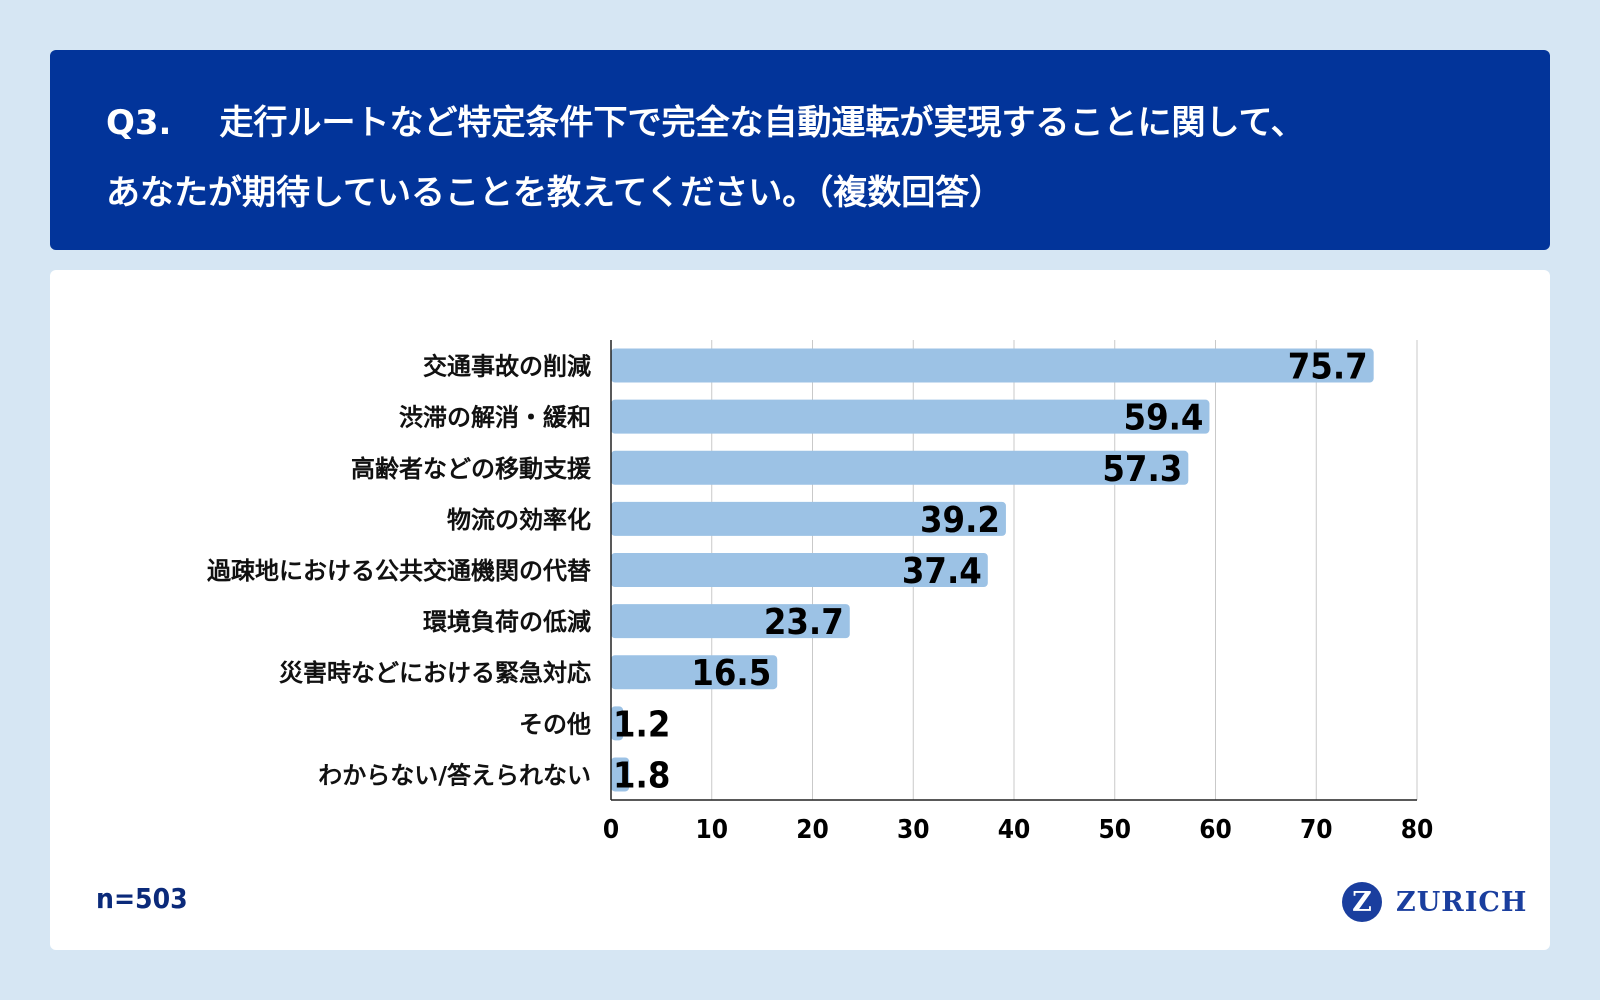  What do you see at coordinates (454, 775) in the screenshot?
I see `category-label: わからない/答えられない` at bounding box center [454, 775].